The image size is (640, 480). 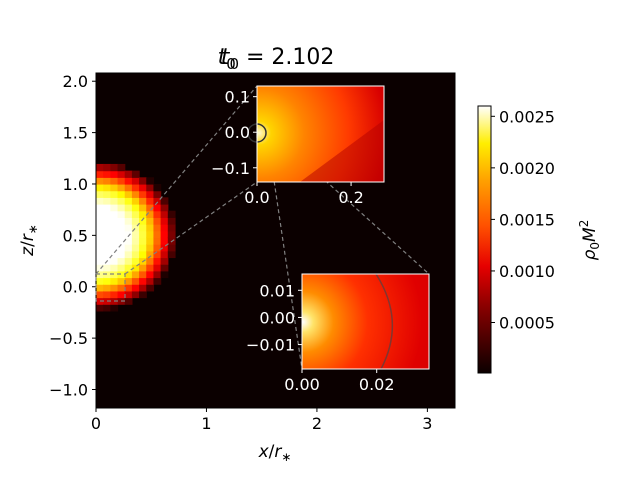 I want to click on title-sub-2: 0, so click(x=234, y=64).